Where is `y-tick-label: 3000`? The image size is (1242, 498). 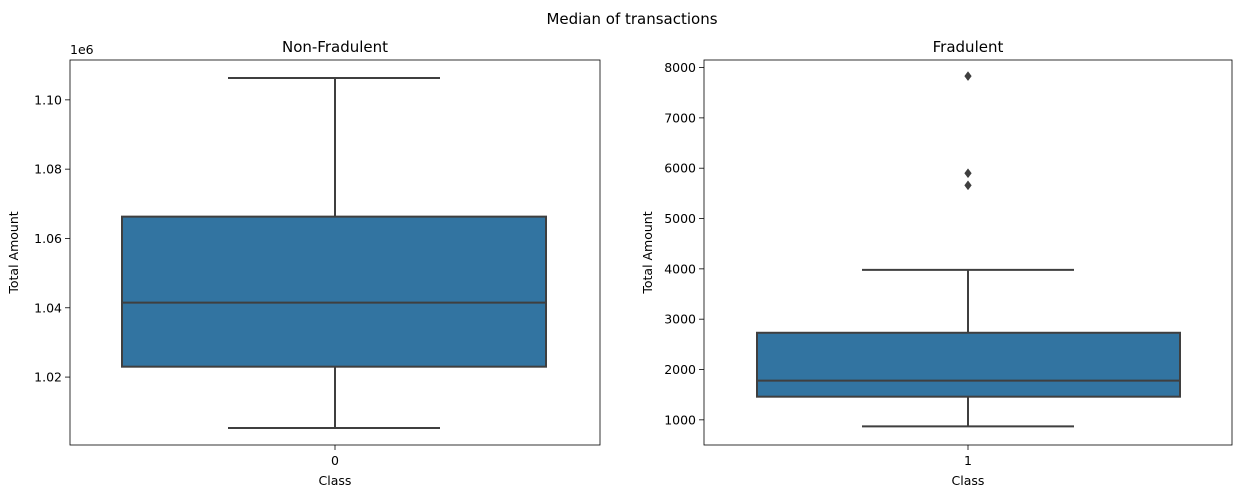 y-tick-label: 3000 is located at coordinates (680, 319).